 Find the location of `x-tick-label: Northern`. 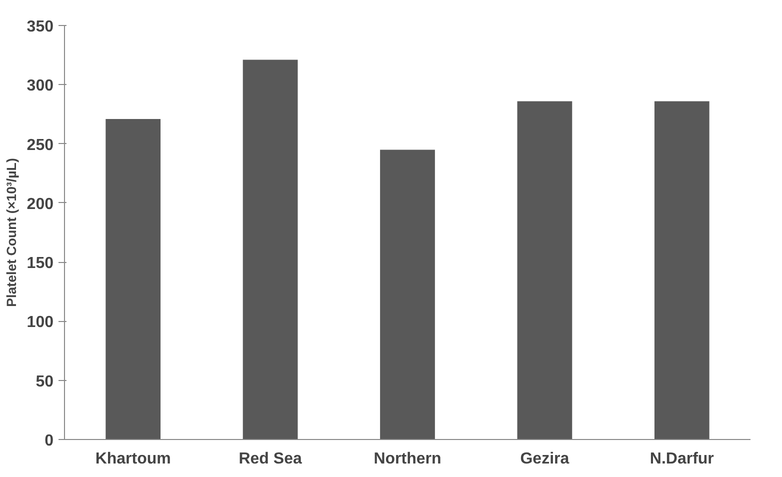

x-tick-label: Northern is located at coordinates (408, 459).